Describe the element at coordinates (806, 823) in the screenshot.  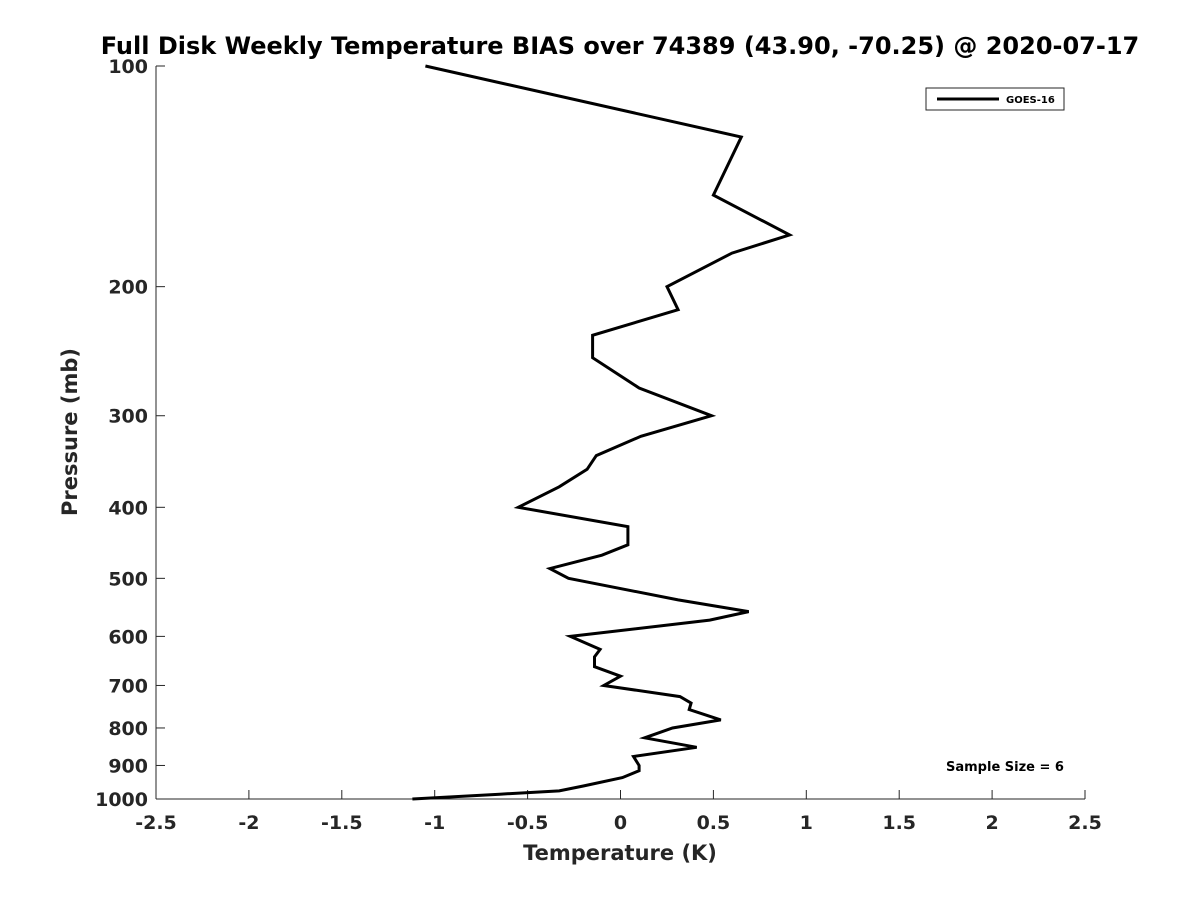
I see `x-tick-label: 1` at that location.